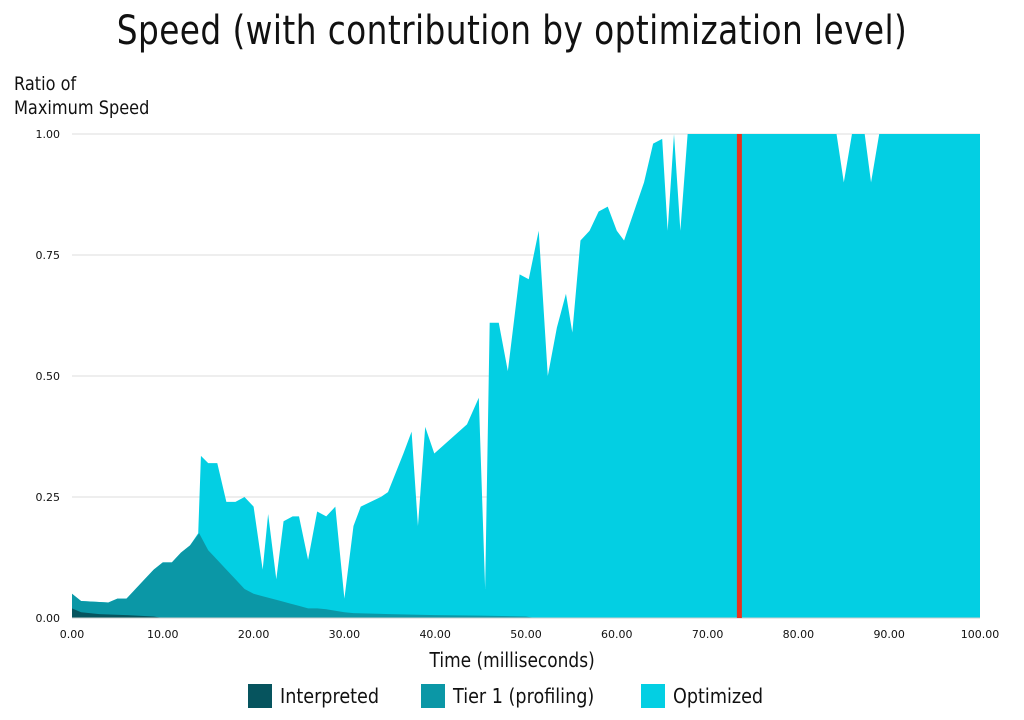 The image size is (1024, 720). Describe the element at coordinates (330, 696) in the screenshot. I see `legend-label: Interpreted` at that location.